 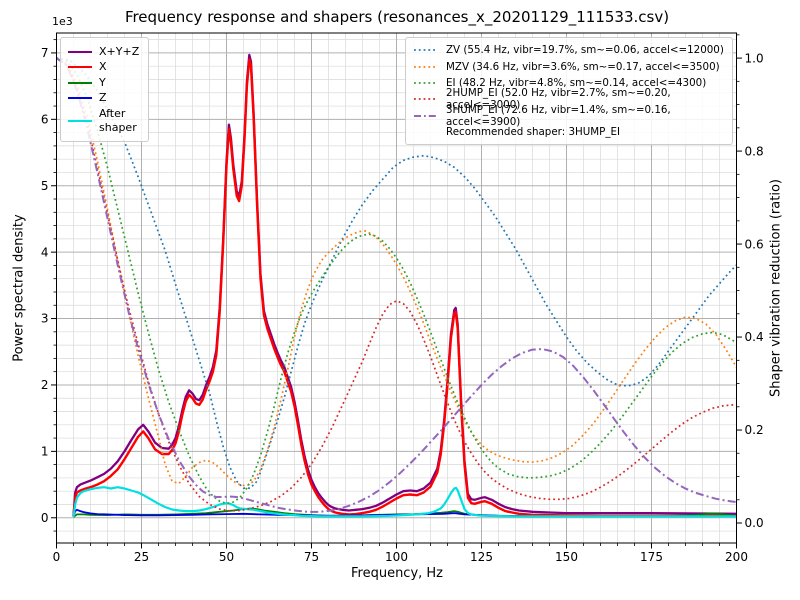 What do you see at coordinates (754, 523) in the screenshot?
I see `y-right-tick-label: 0.0` at bounding box center [754, 523].